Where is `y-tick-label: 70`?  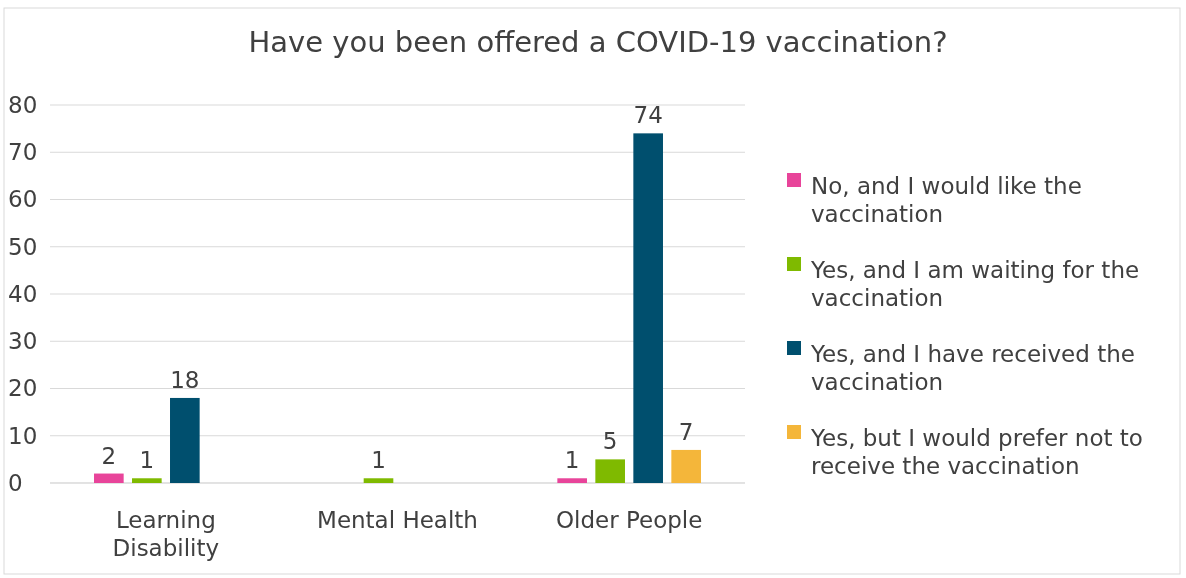
y-tick-label: 70 is located at coordinates (23, 152).